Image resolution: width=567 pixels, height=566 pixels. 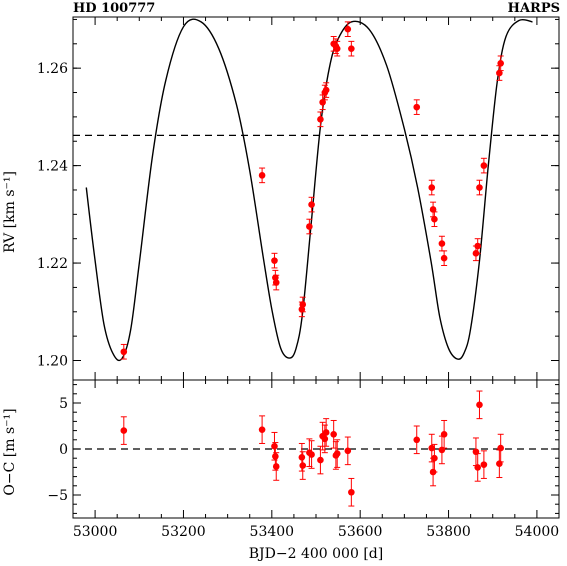 What do you see at coordinates (63, 404) in the screenshot?
I see `residual-y-tick-label: 5` at bounding box center [63, 404].